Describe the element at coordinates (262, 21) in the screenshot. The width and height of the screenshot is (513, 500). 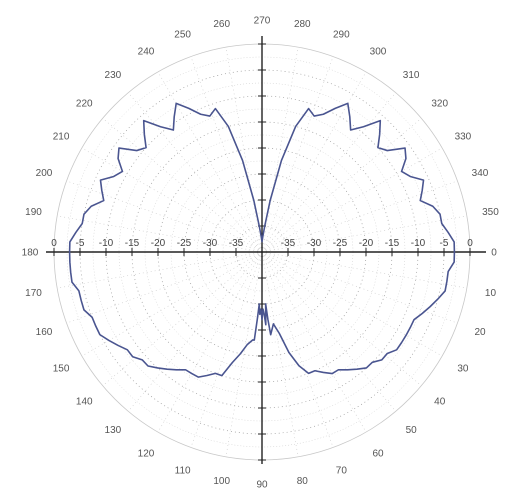
I see `angle-label: 270` at that location.